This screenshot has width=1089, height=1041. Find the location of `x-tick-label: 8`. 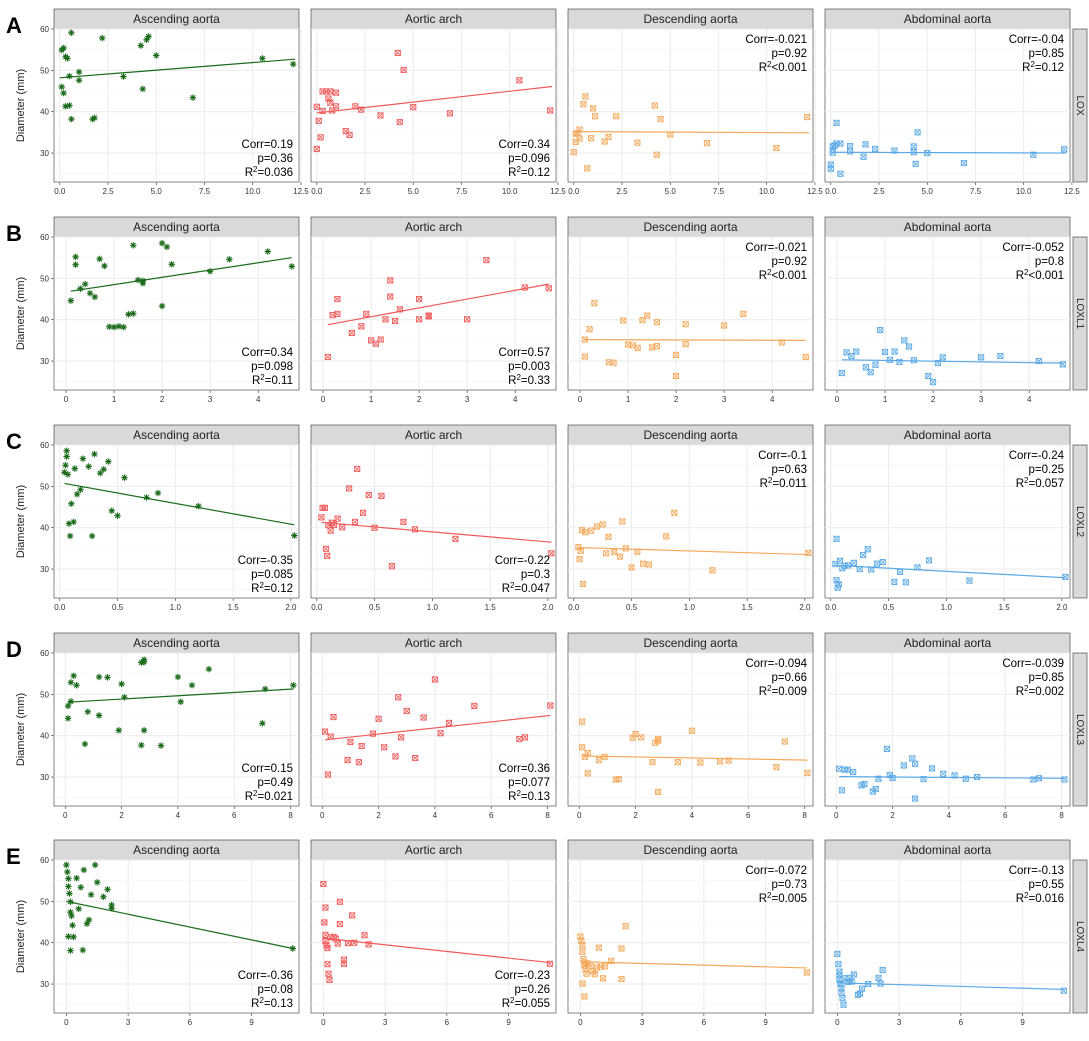

x-tick-label: 8 is located at coordinates (547, 815).